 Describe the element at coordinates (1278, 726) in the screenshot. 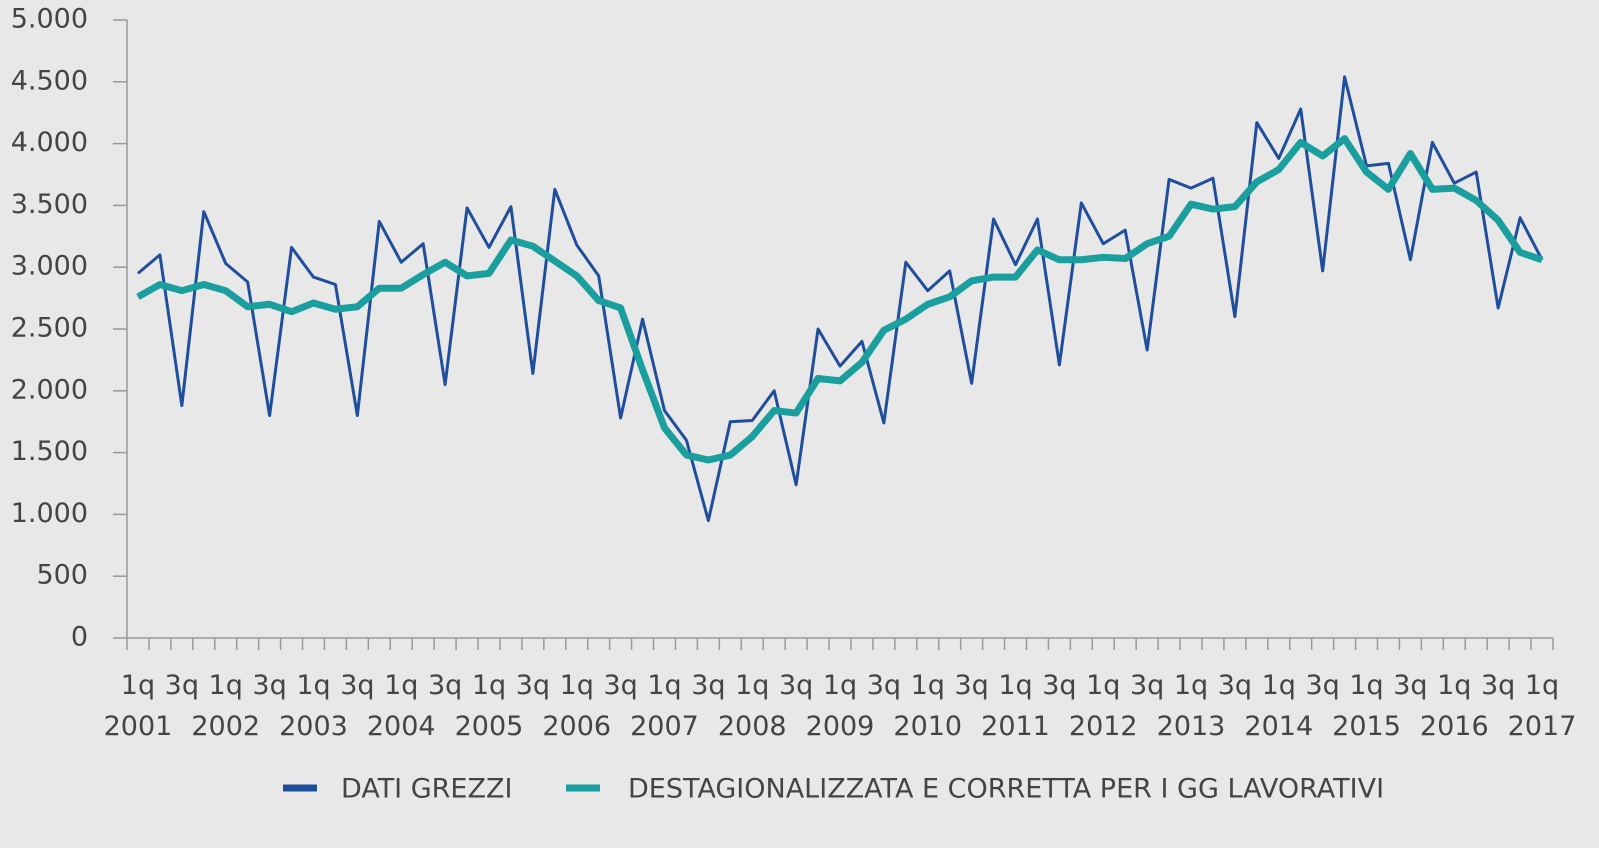

I see `x-tick-label-line: 2014` at that location.